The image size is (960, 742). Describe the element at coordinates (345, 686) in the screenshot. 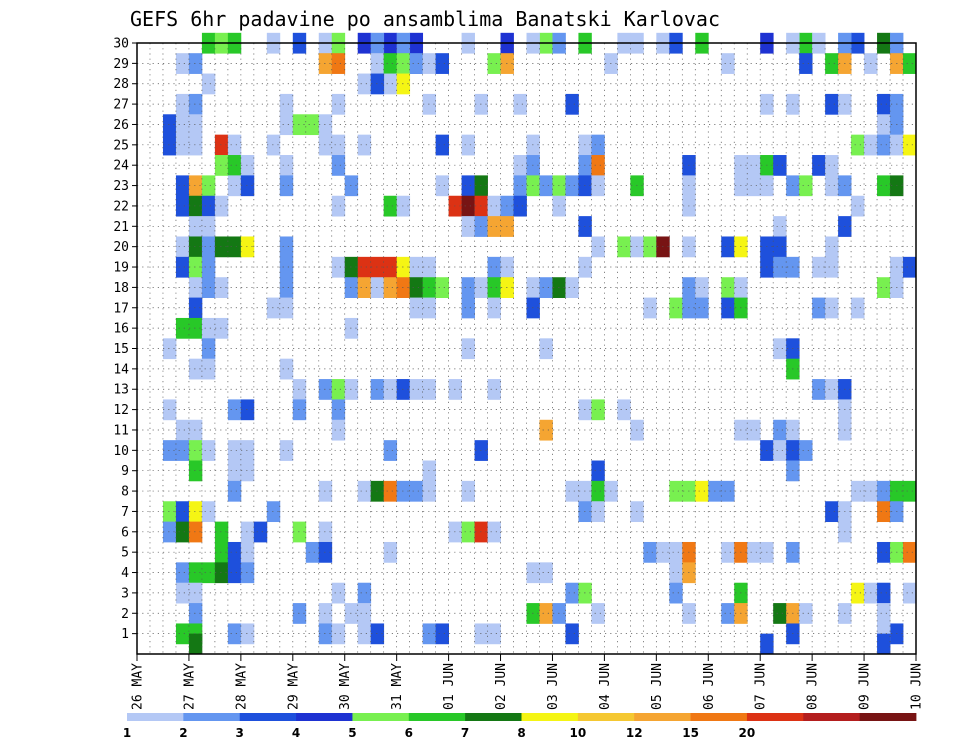

I see `x-tick-label: 30 MAY` at that location.